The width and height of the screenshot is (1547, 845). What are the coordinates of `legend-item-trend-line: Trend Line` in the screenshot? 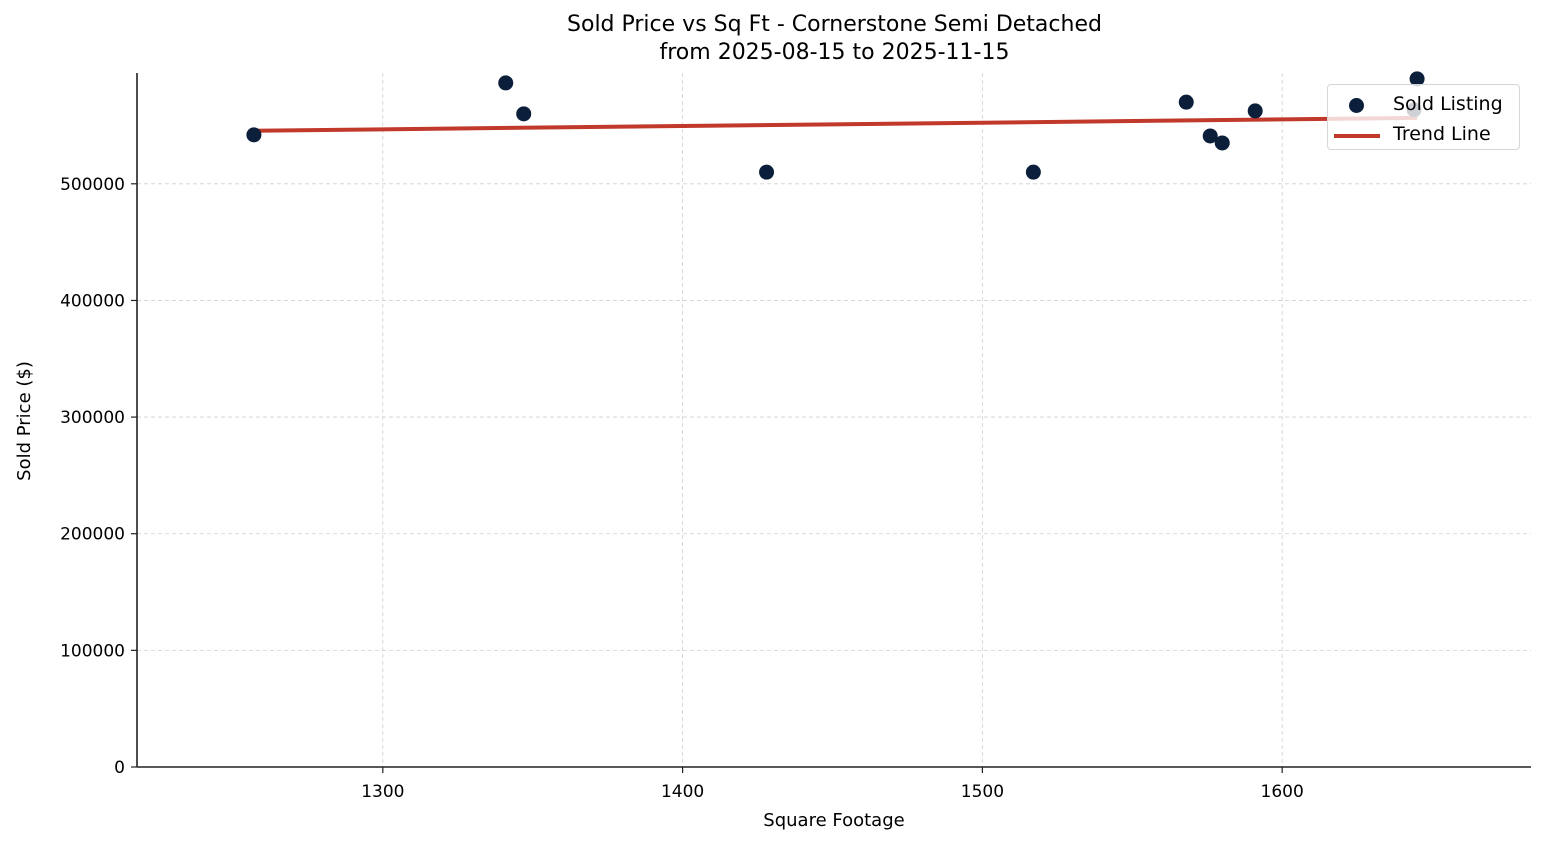 It's located at (1423, 133).